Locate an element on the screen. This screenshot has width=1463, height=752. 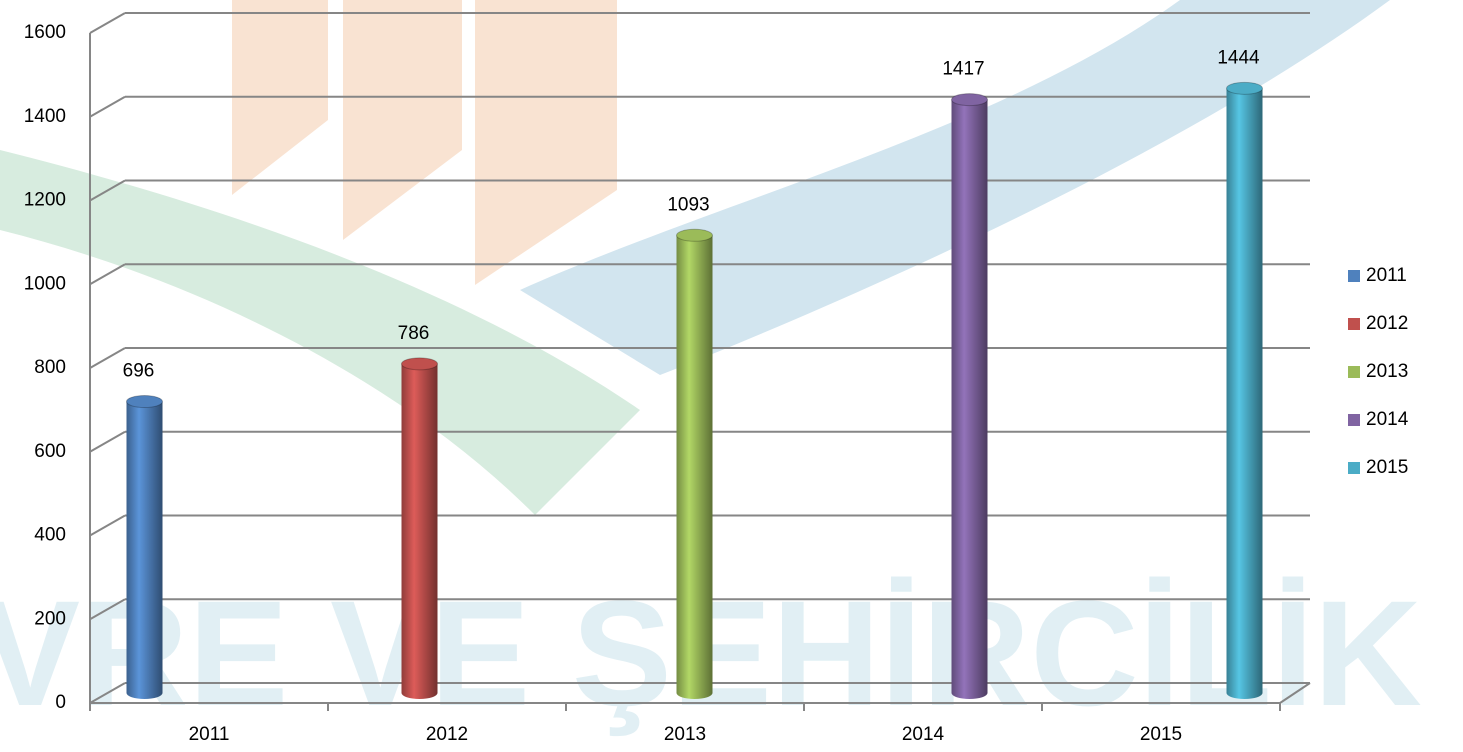
data-label: 1093 is located at coordinates (688, 204).